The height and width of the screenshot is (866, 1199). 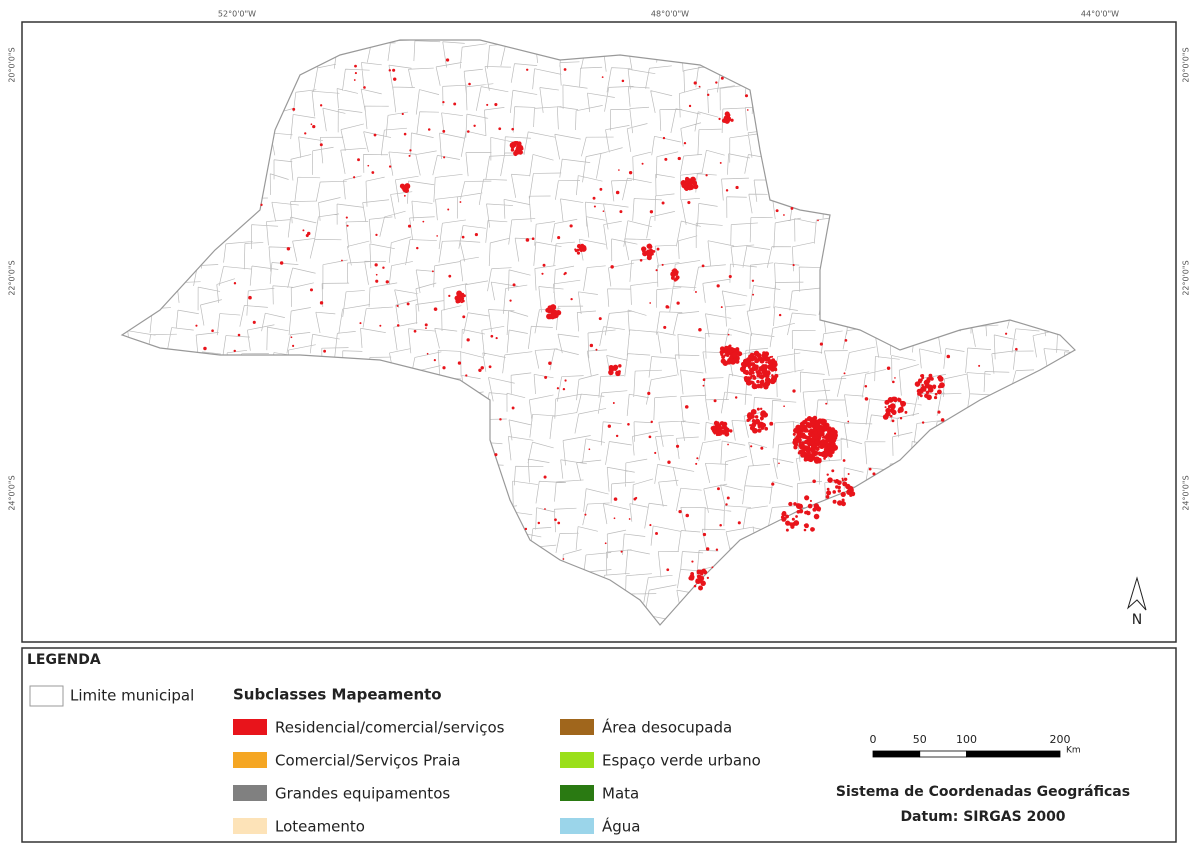 I want to click on latitude-label: 20°0'0"S, so click(x=12, y=64).